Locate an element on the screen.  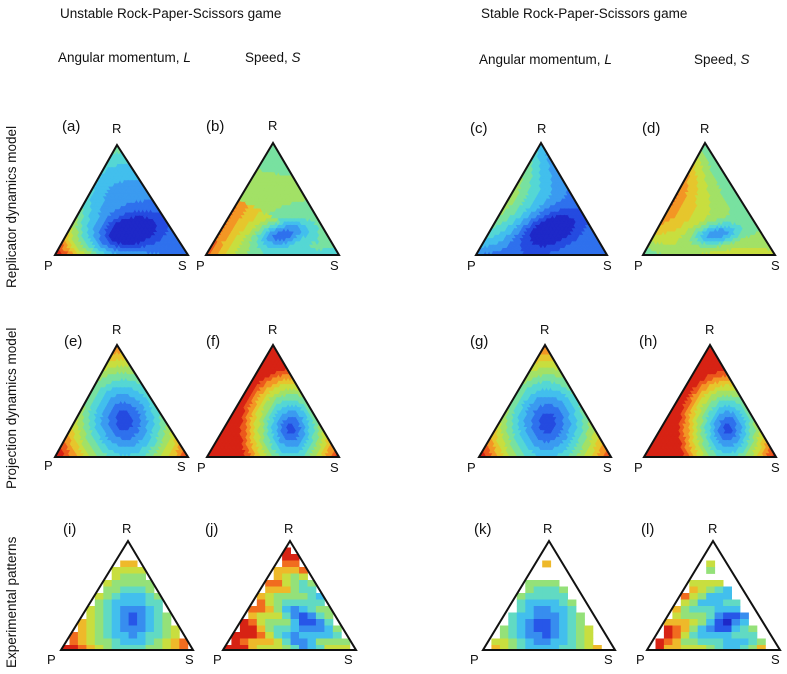
vertex-label-s-e: S is located at coordinates (181, 466).